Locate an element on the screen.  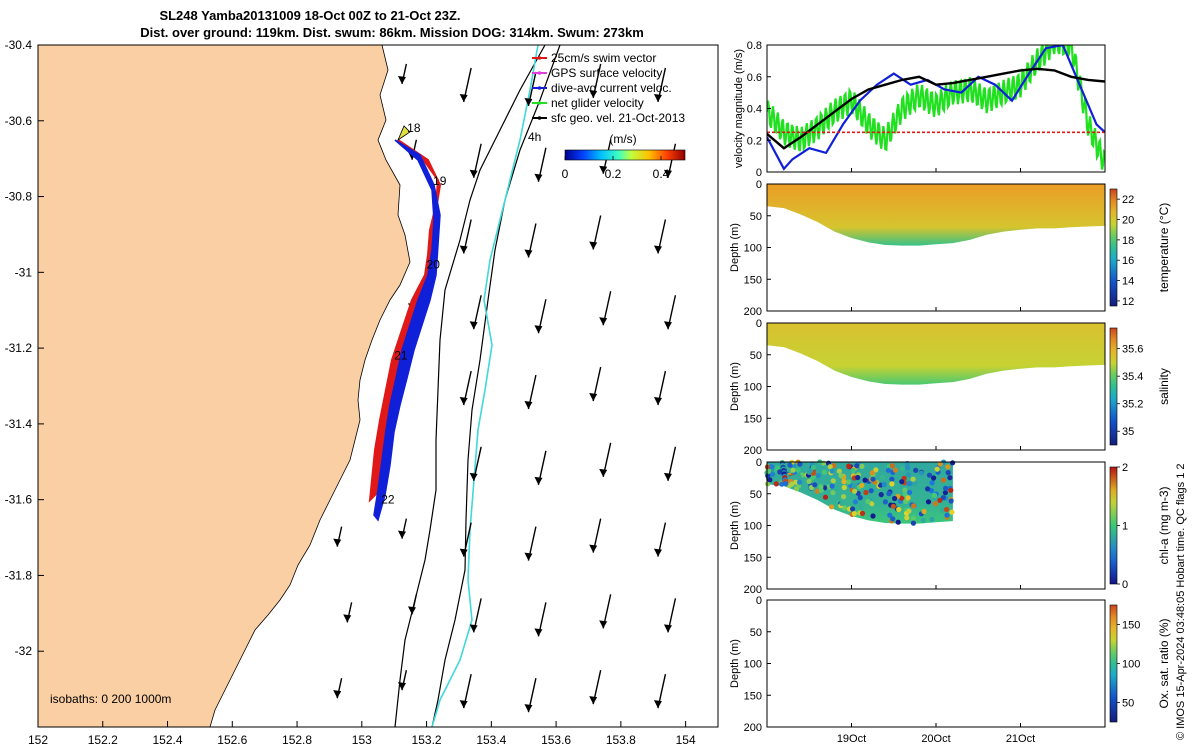
panel-ytick-label: 0.2 is located at coordinates (754, 141).